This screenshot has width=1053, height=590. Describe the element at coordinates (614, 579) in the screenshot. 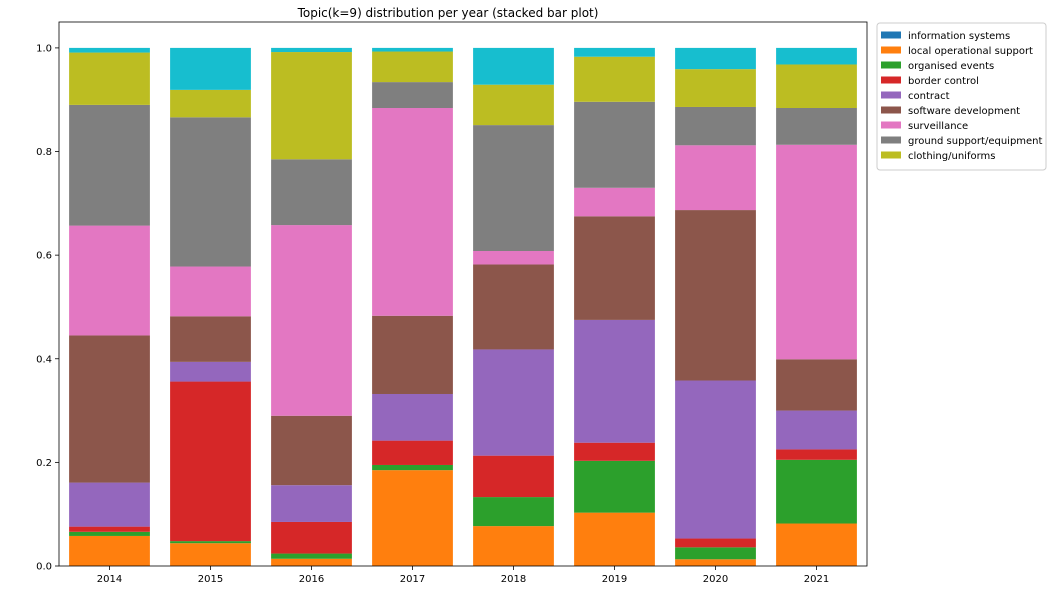

I see `x-tick-label: 2019` at that location.